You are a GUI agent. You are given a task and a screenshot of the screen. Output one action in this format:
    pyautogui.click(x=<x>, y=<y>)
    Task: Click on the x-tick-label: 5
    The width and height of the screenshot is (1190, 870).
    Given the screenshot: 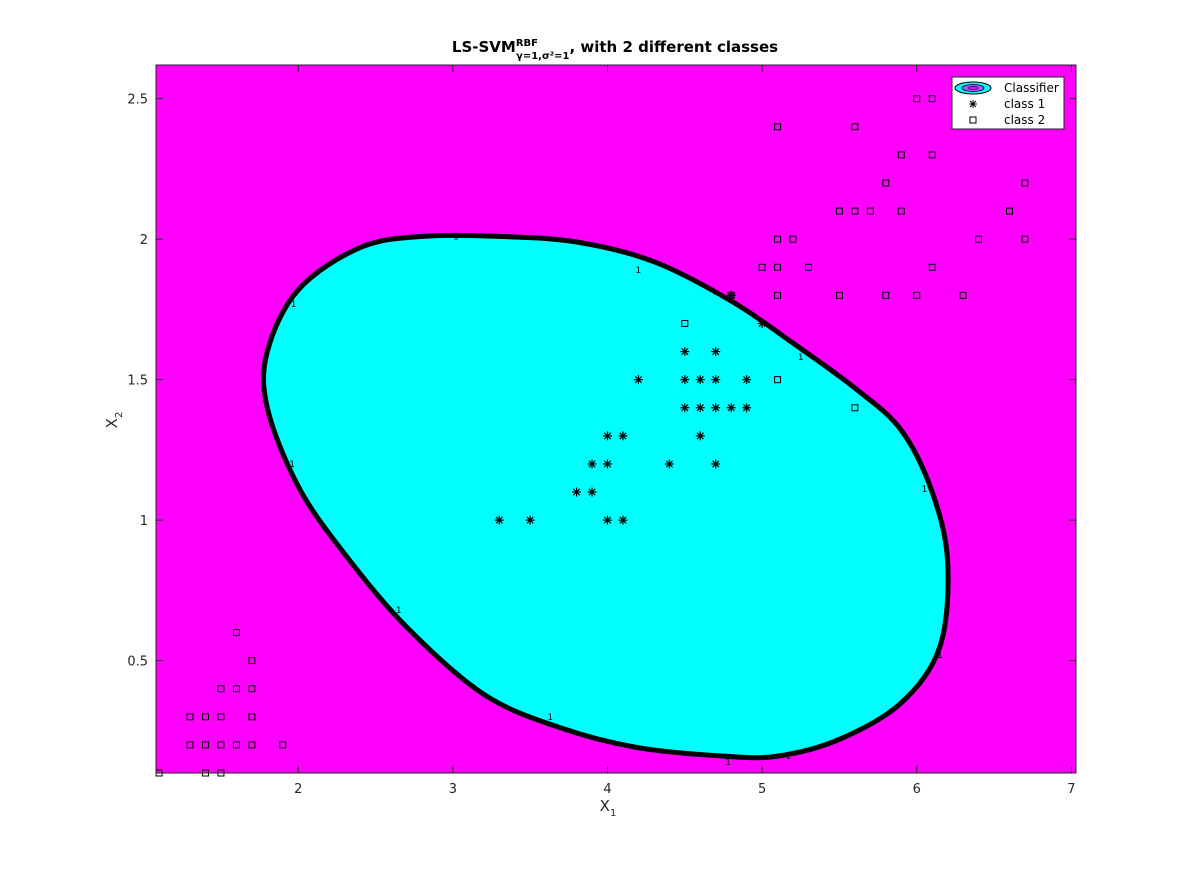 What is the action you would take?
    pyautogui.click(x=762, y=789)
    